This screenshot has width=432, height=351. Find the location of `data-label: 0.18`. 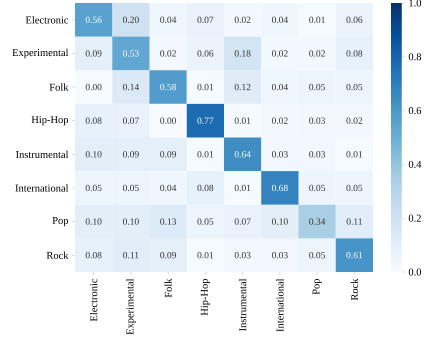

data-label: 0.18 is located at coordinates (242, 53).